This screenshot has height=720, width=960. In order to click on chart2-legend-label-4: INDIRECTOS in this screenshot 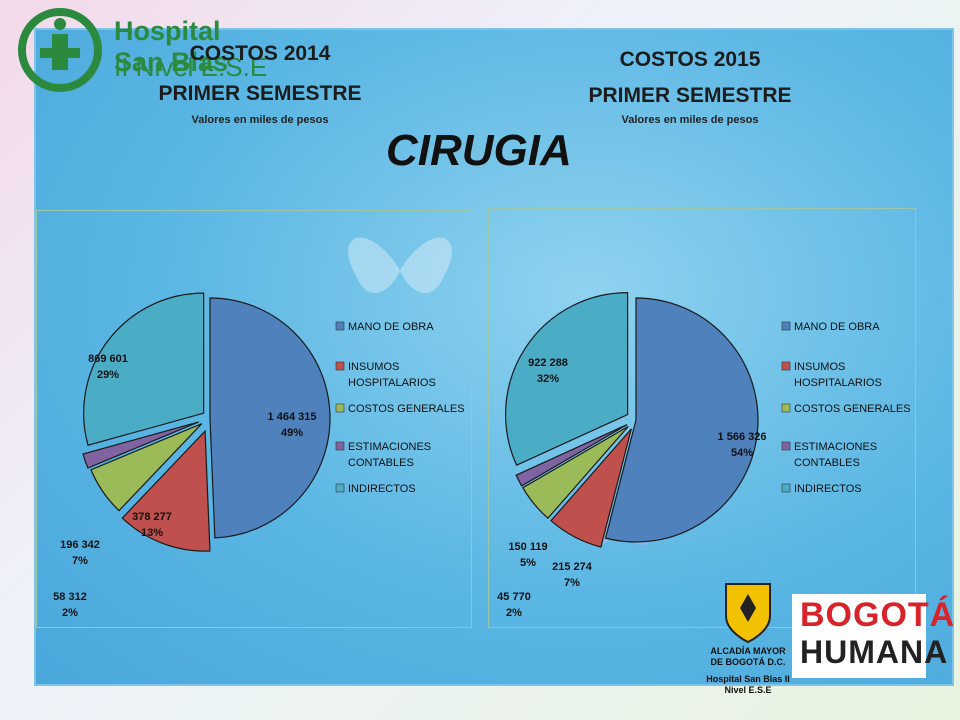, I will do `click(828, 489)`.